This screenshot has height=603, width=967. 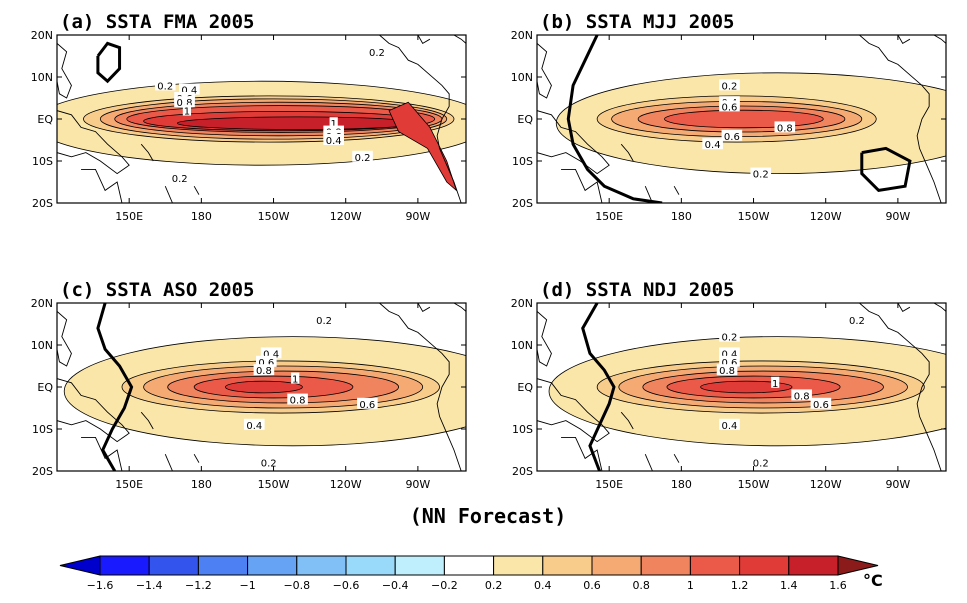 What do you see at coordinates (592, 585) in the screenshot?
I see `colorbar-label: 0.6` at bounding box center [592, 585].